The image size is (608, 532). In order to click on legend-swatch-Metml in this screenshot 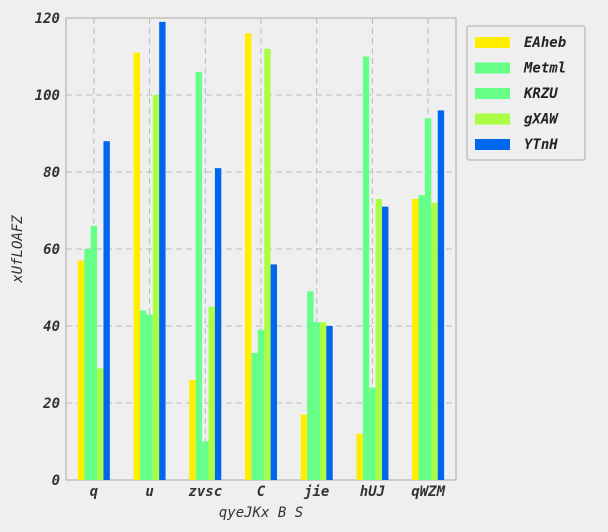, I will do `click(492, 68)`.